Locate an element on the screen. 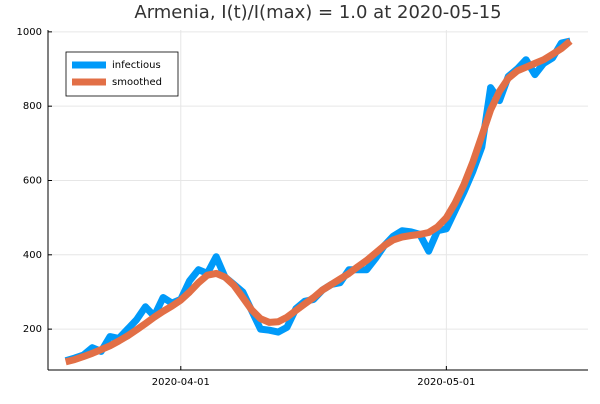  legend-label: infectious is located at coordinates (136, 65).